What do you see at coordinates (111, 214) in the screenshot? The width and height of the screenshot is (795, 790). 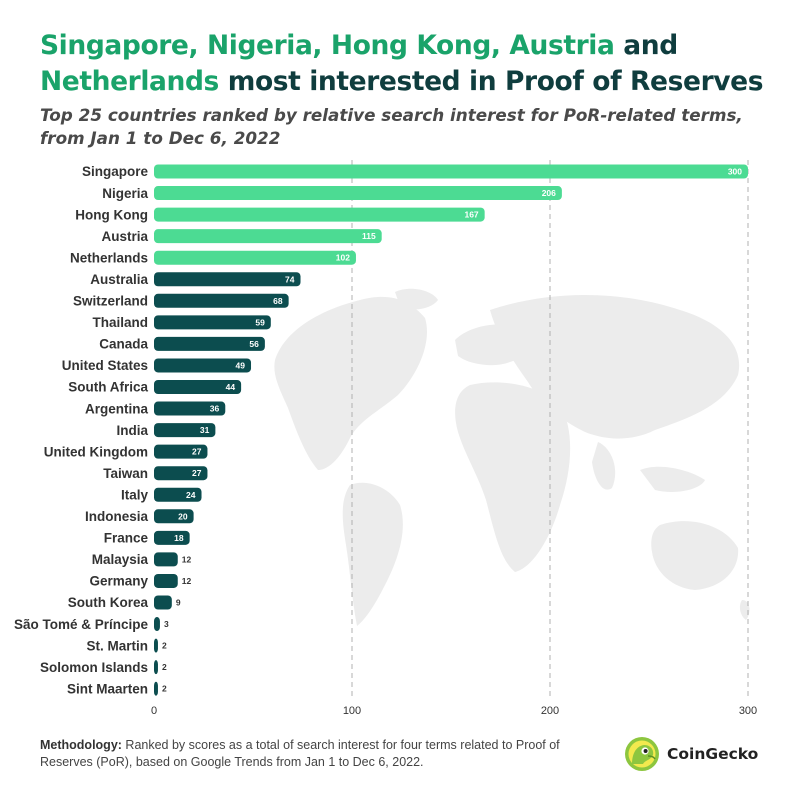 I see `category-label: Hong Kong` at bounding box center [111, 214].